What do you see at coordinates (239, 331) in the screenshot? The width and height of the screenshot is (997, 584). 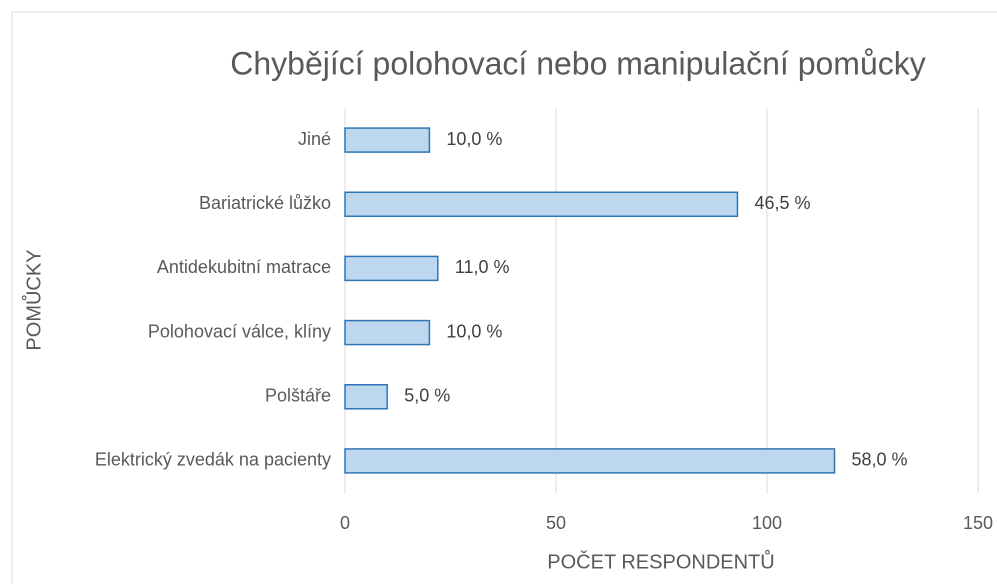 I see `y-tick-label: Polohovací válce, klíny` at bounding box center [239, 331].